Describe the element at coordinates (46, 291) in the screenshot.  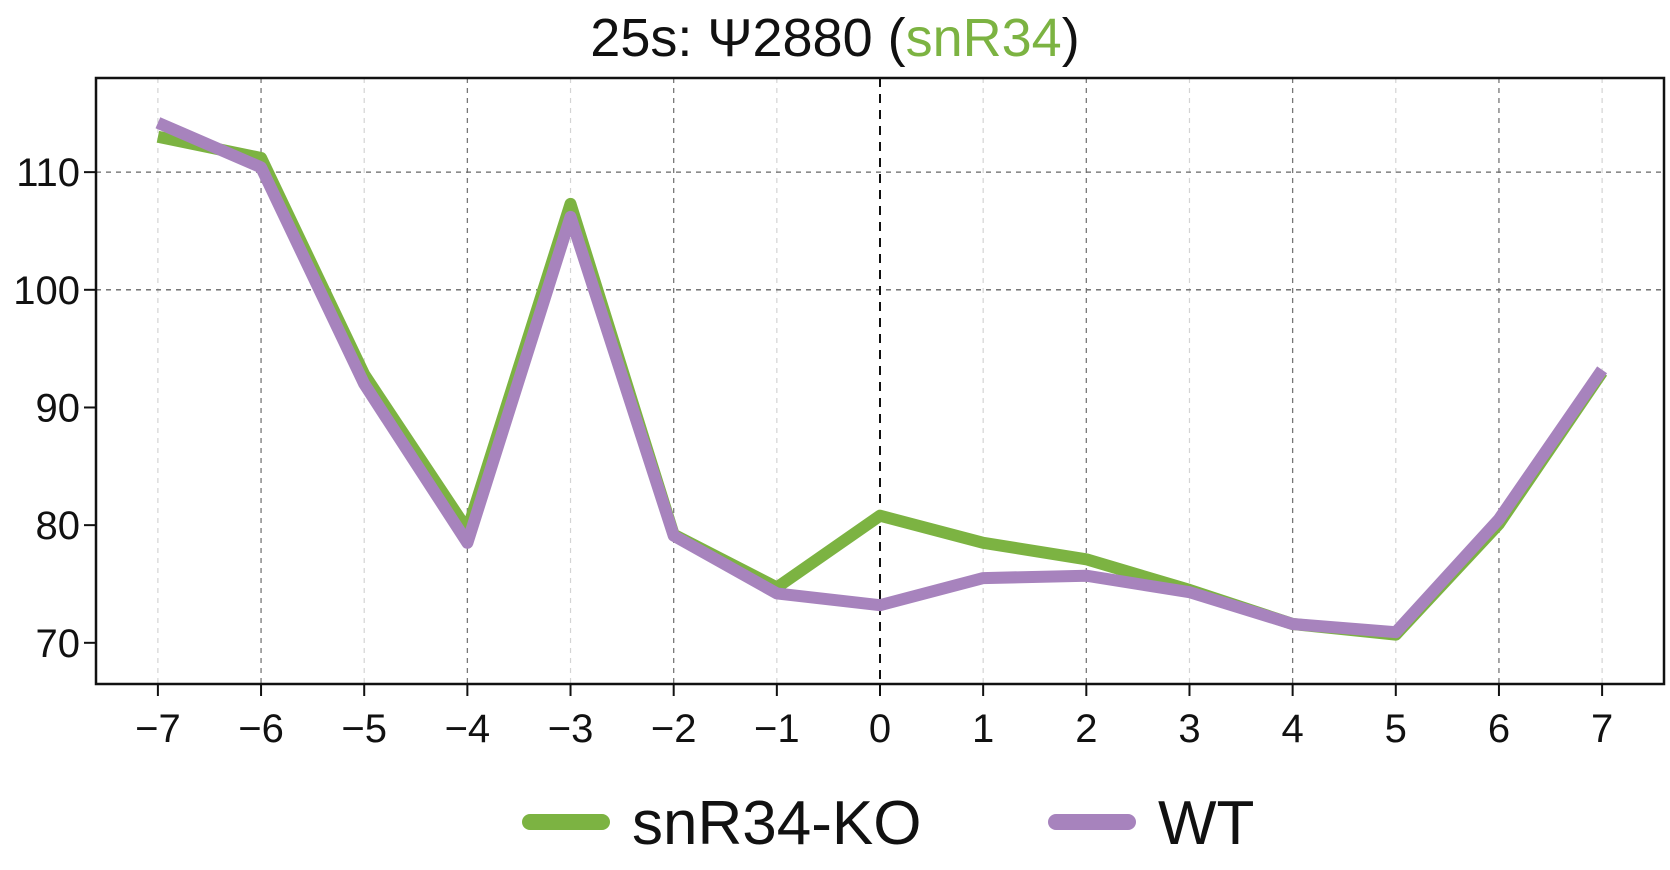
I see `y-tick-label: 100` at that location.